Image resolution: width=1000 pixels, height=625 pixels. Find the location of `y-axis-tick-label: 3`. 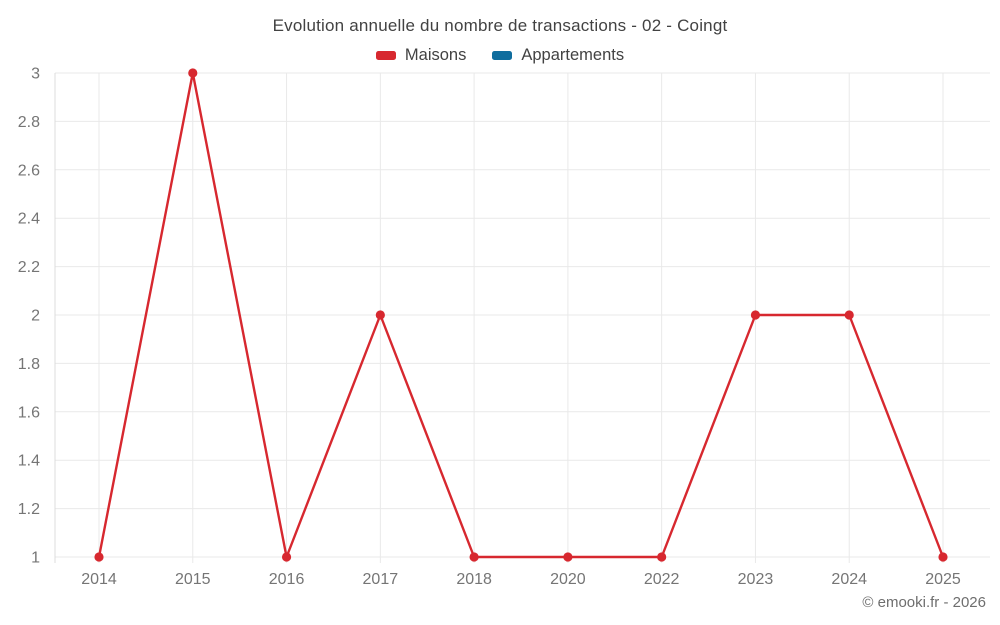

y-axis-tick-label: 3 is located at coordinates (35, 74).